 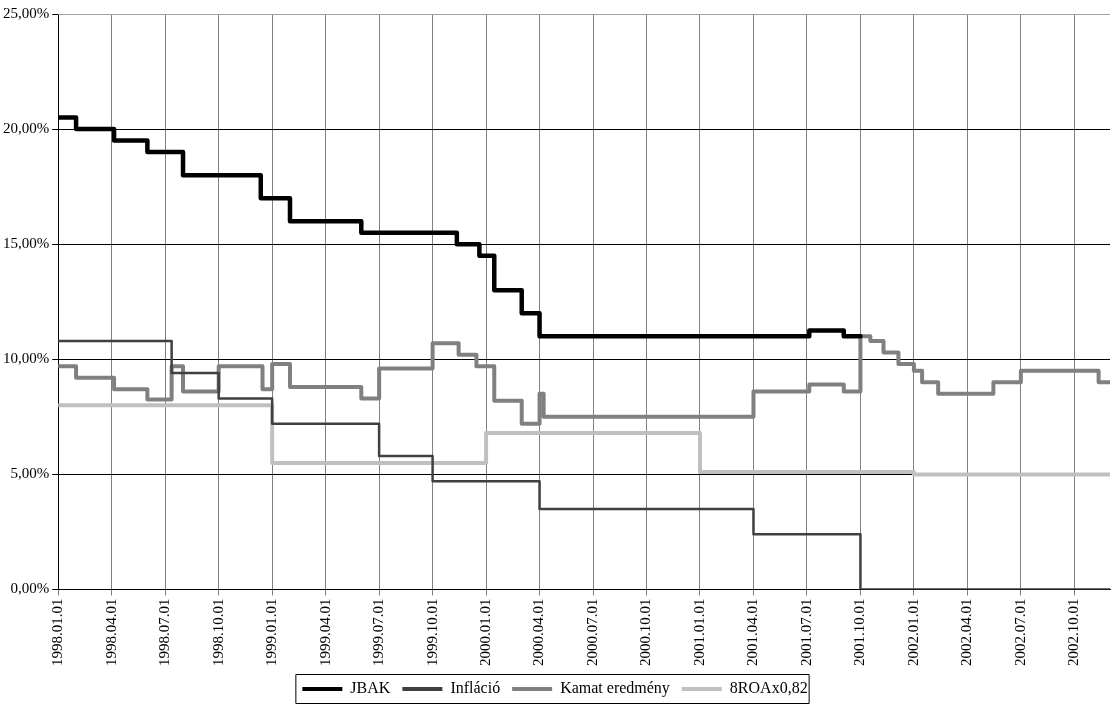 I want to click on legend-label: 8ROAx0,82, so click(x=768, y=688).